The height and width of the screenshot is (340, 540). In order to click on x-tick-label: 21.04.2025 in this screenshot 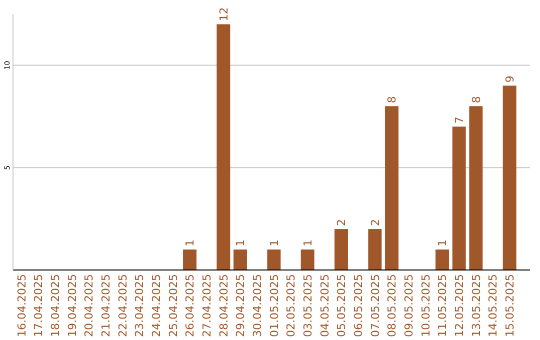, I will do `click(105, 305)`.